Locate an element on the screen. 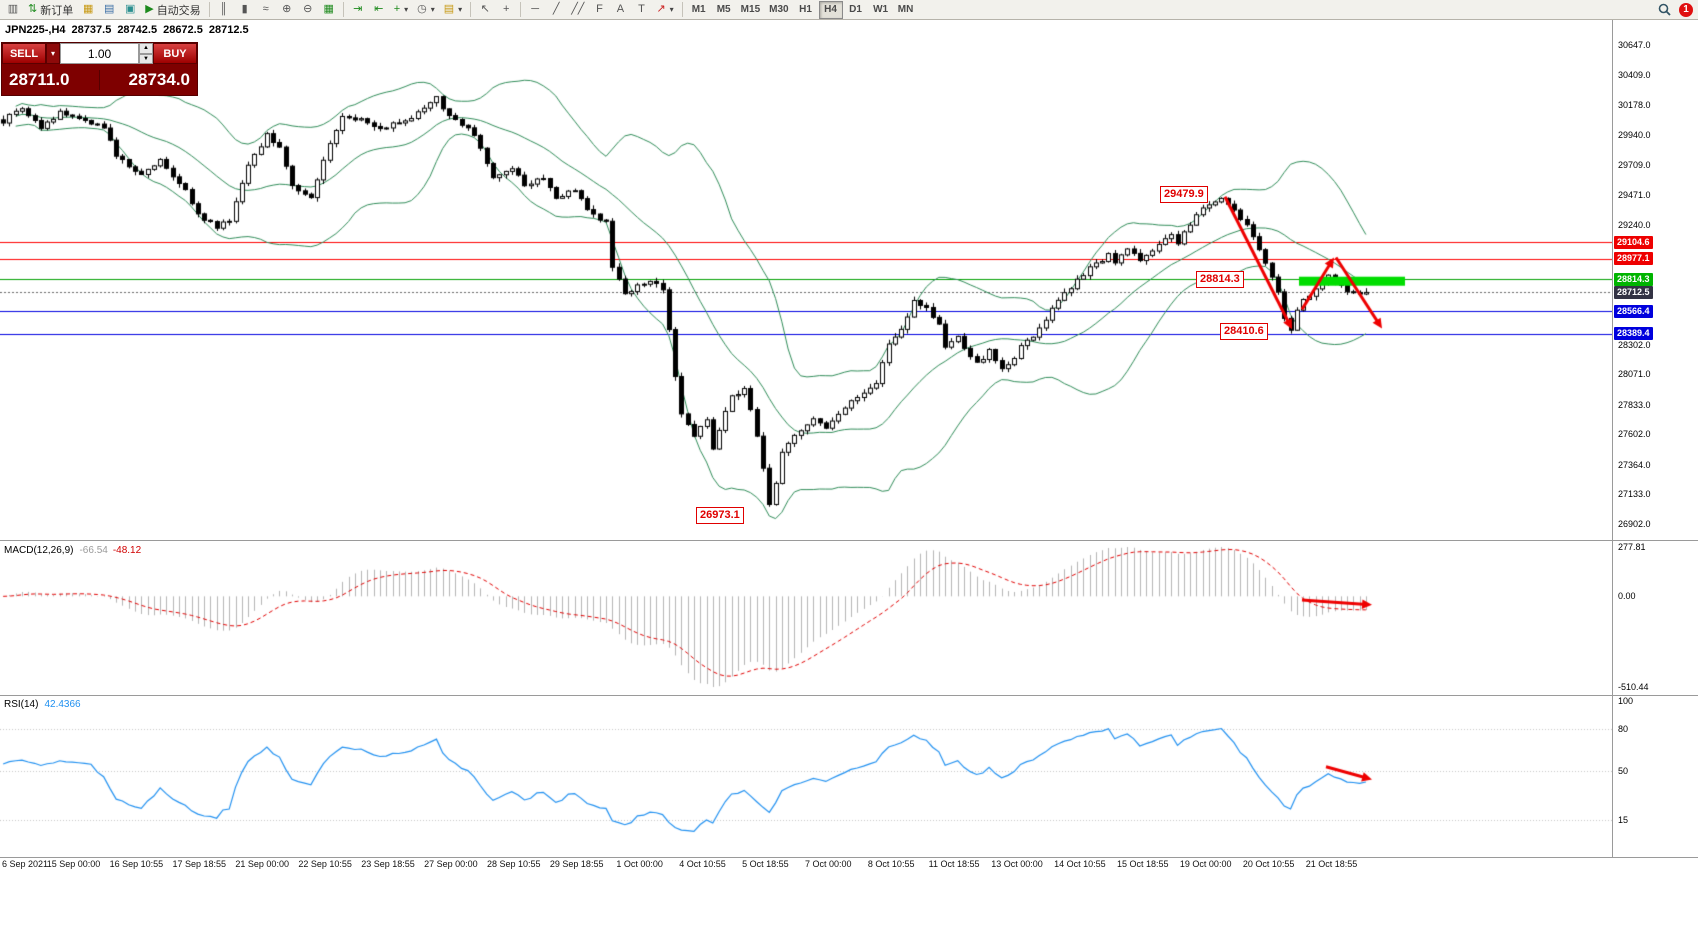  time-label: 16 Sep 10:55 is located at coordinates (136, 864).